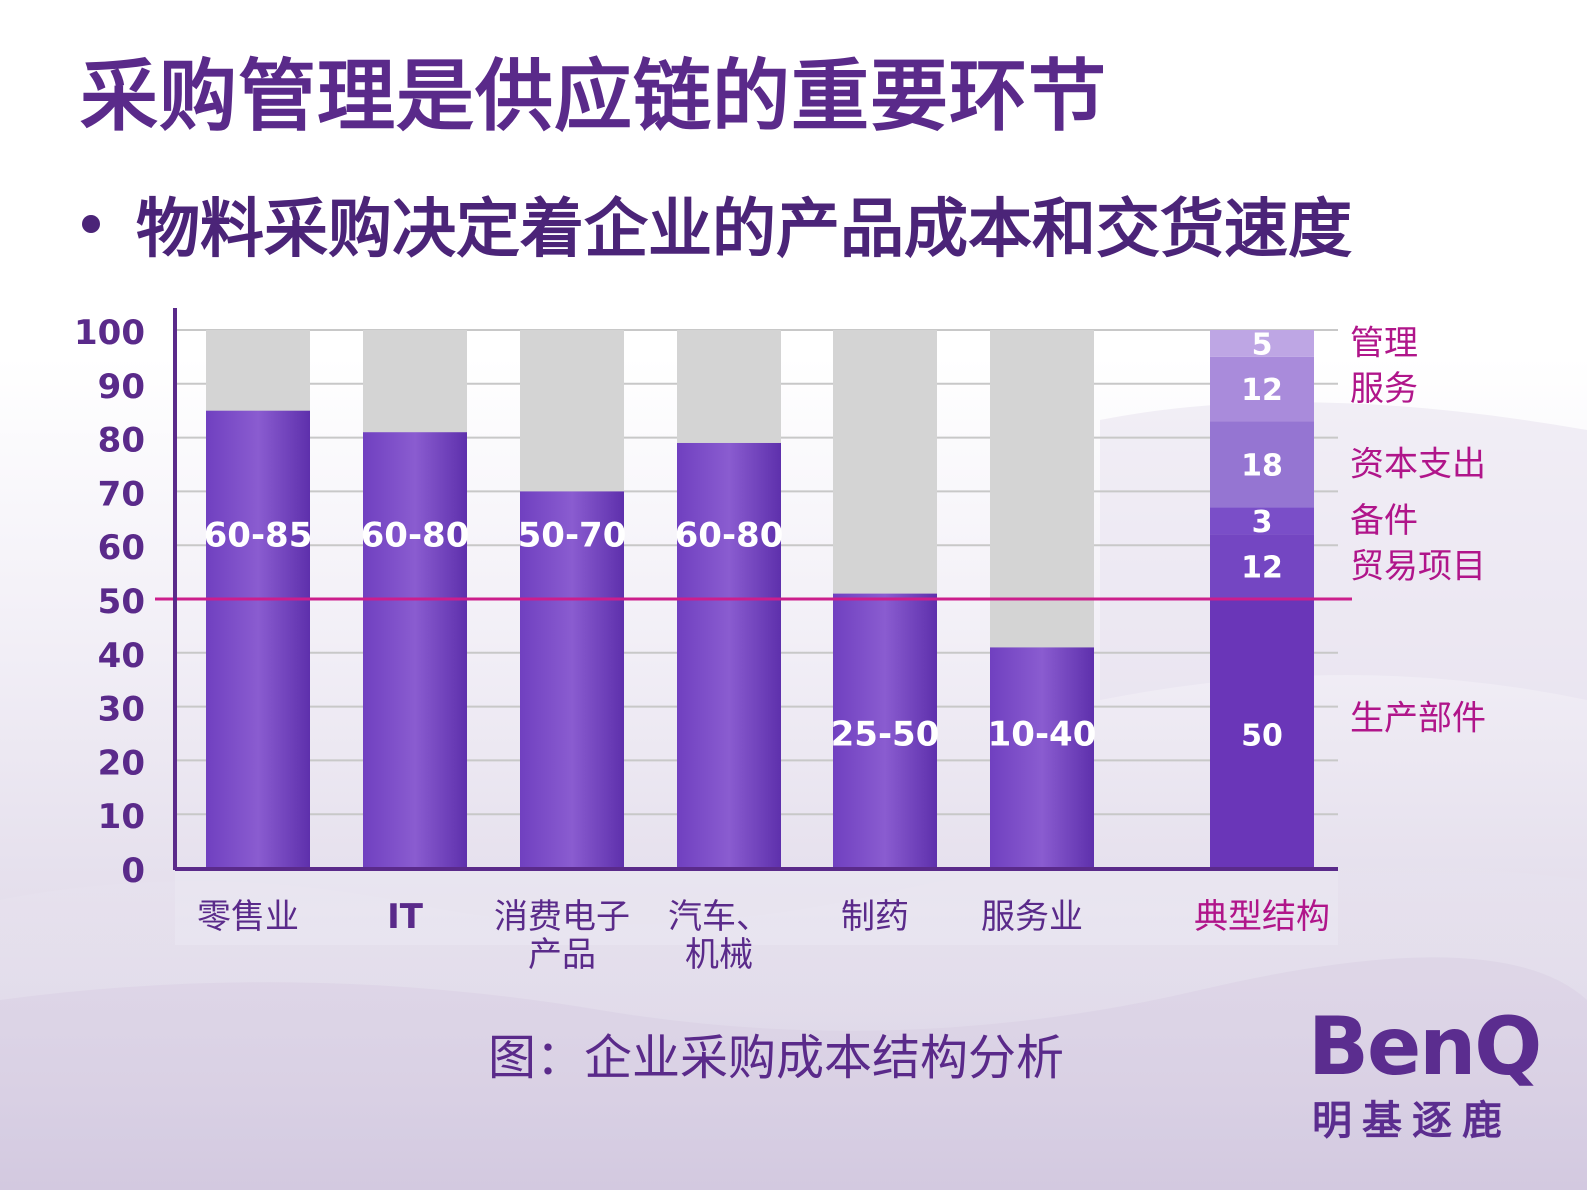  I want to click on category-label-band, so click(756, 907).